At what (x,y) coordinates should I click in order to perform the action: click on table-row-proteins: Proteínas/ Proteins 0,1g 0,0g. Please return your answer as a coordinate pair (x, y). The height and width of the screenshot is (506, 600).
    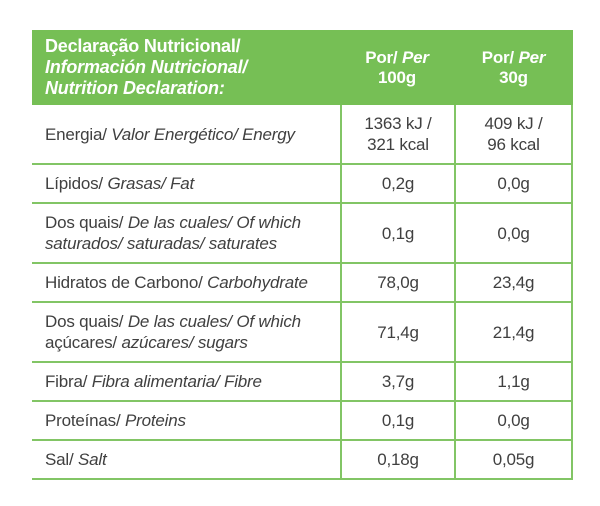
    Looking at the image, I should click on (302, 421).